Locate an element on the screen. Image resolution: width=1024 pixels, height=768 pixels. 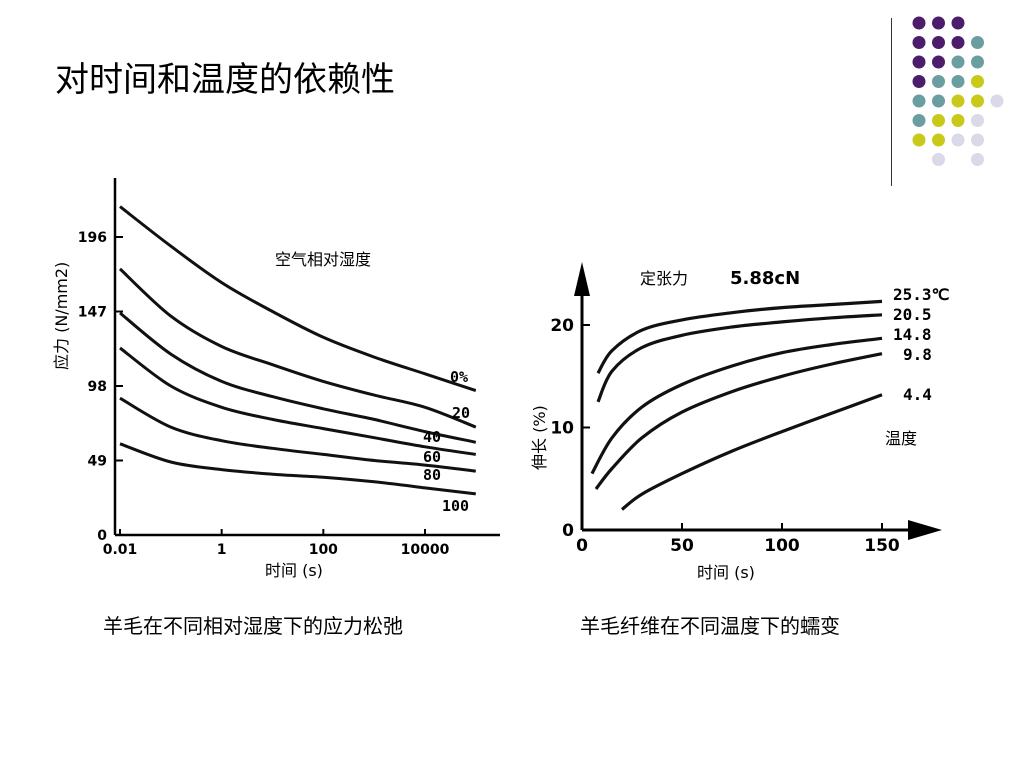
chart1-x-tick-label: 100 is located at coordinates (323, 550).